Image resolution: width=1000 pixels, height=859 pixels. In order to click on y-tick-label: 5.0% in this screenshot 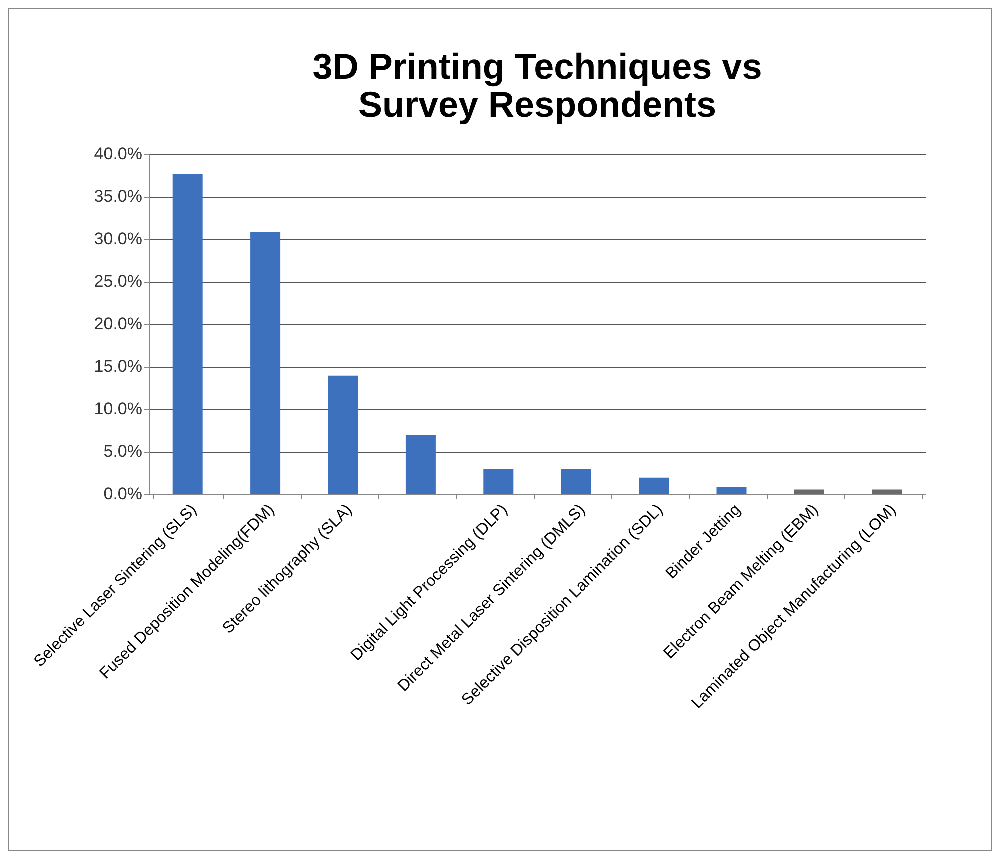, I will do `click(123, 451)`.